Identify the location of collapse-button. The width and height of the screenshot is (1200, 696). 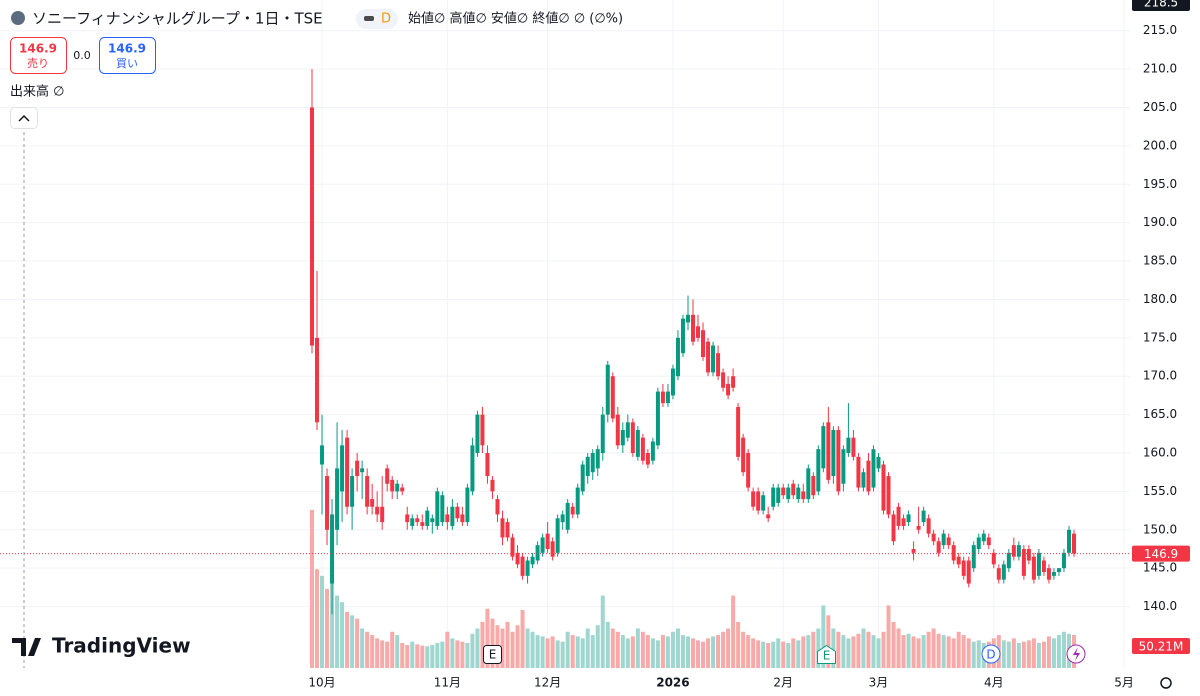
(24, 118).